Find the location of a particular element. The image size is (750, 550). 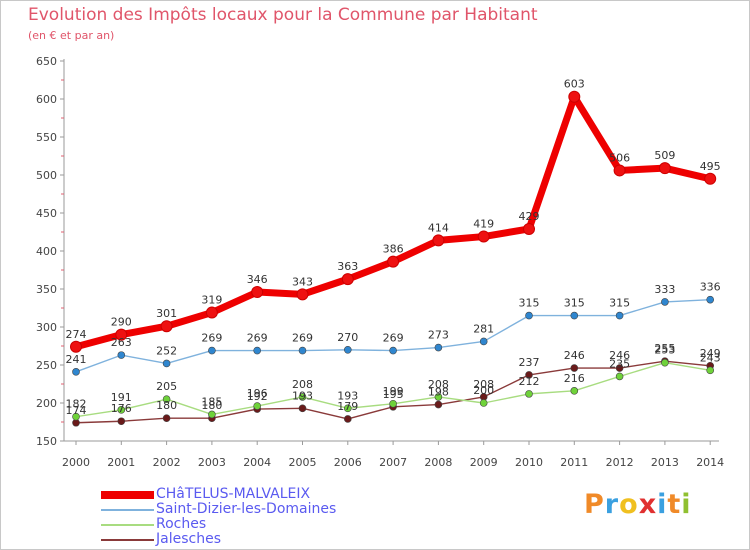

data-label: 205 is located at coordinates (166, 386).